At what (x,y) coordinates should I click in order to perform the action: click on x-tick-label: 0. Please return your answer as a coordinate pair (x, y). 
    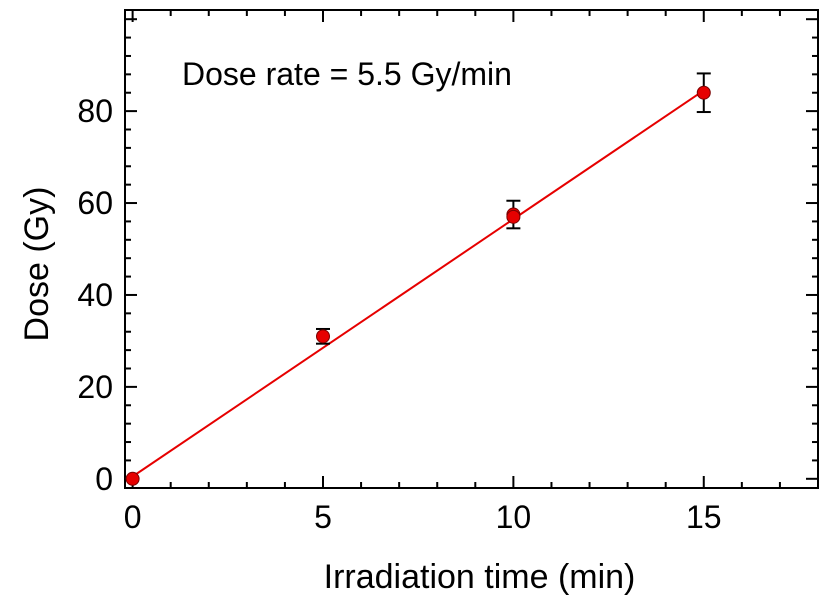
    Looking at the image, I should click on (133, 517).